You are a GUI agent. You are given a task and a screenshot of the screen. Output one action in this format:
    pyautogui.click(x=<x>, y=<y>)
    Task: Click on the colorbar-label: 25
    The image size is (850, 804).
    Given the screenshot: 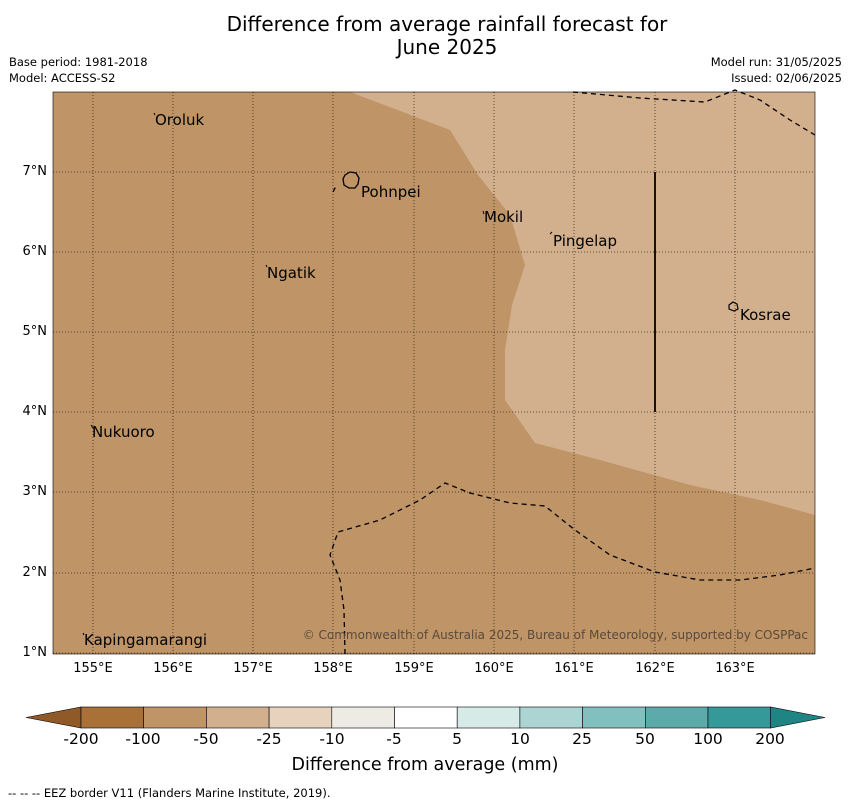 What is the action you would take?
    pyautogui.click(x=582, y=739)
    